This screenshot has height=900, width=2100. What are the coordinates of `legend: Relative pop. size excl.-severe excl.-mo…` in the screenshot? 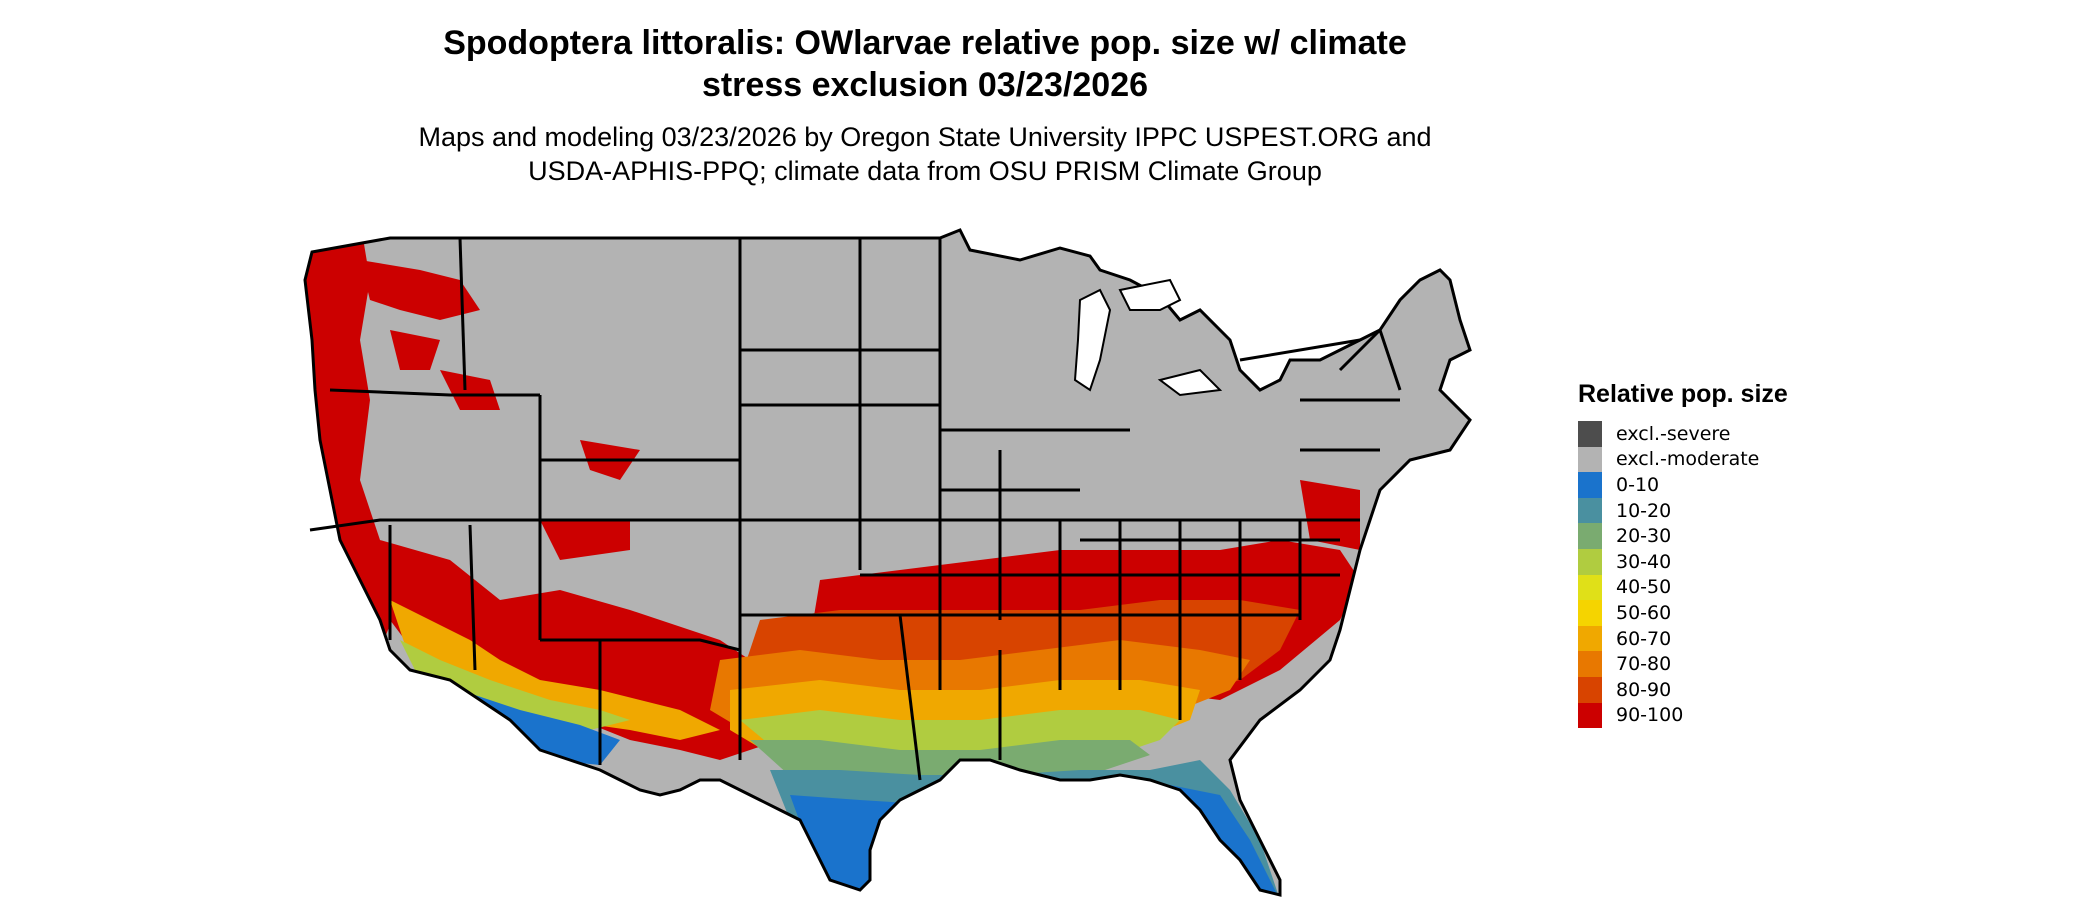 It's located at (1683, 554).